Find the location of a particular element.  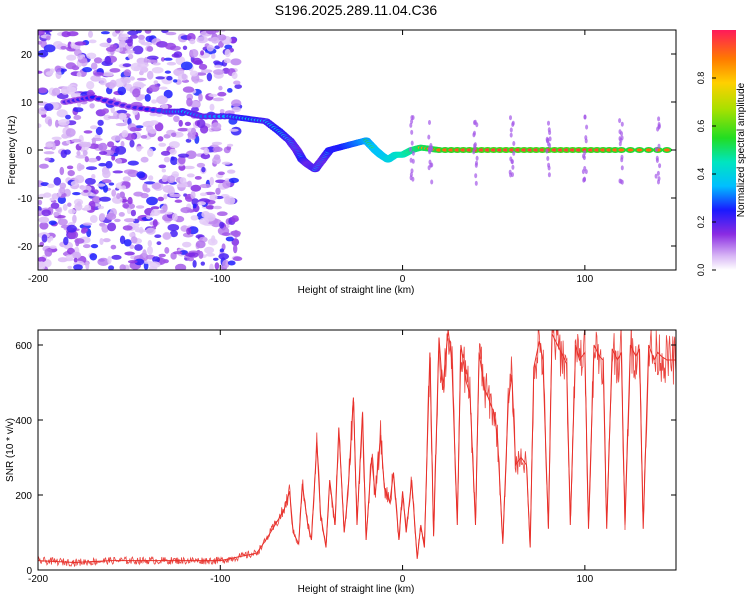

y-tick-label: 600 is located at coordinates (23, 346).